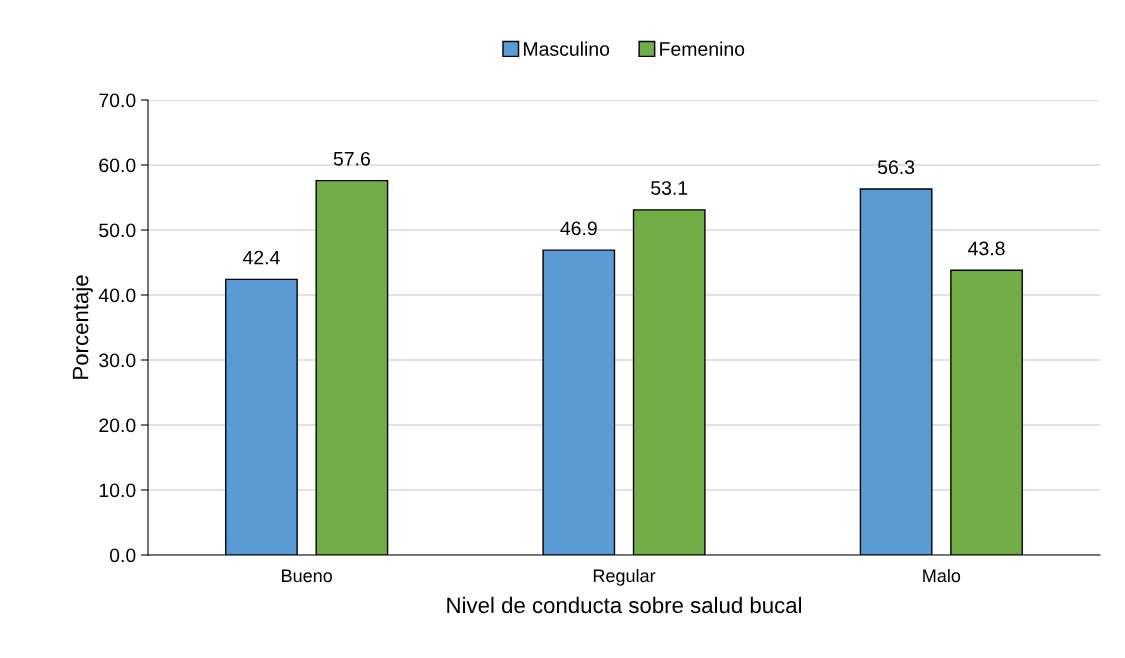 This screenshot has width=1125, height=658. Describe the element at coordinates (117, 360) in the screenshot. I see `y-tick-label: 30.0` at that location.